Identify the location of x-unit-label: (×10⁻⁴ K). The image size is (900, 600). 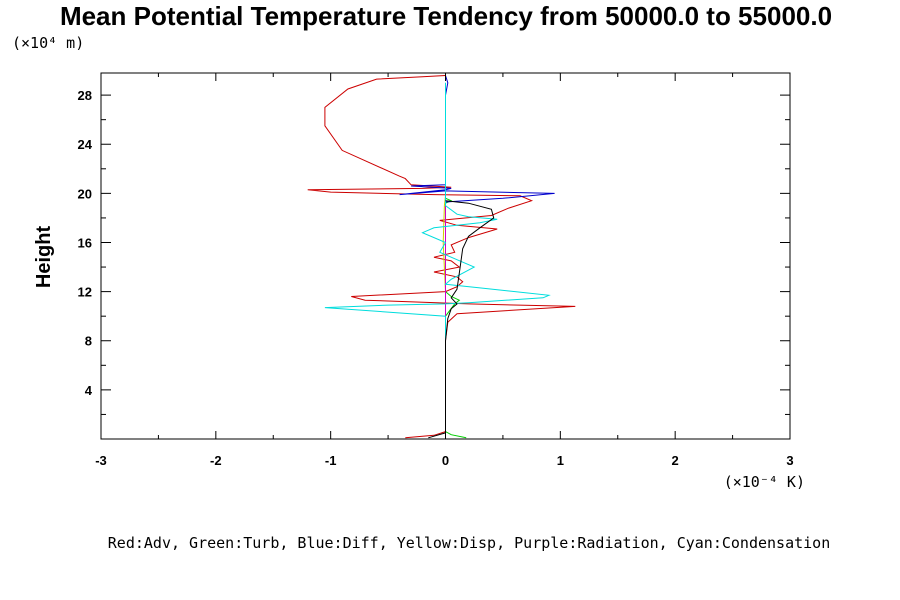
(764, 482).